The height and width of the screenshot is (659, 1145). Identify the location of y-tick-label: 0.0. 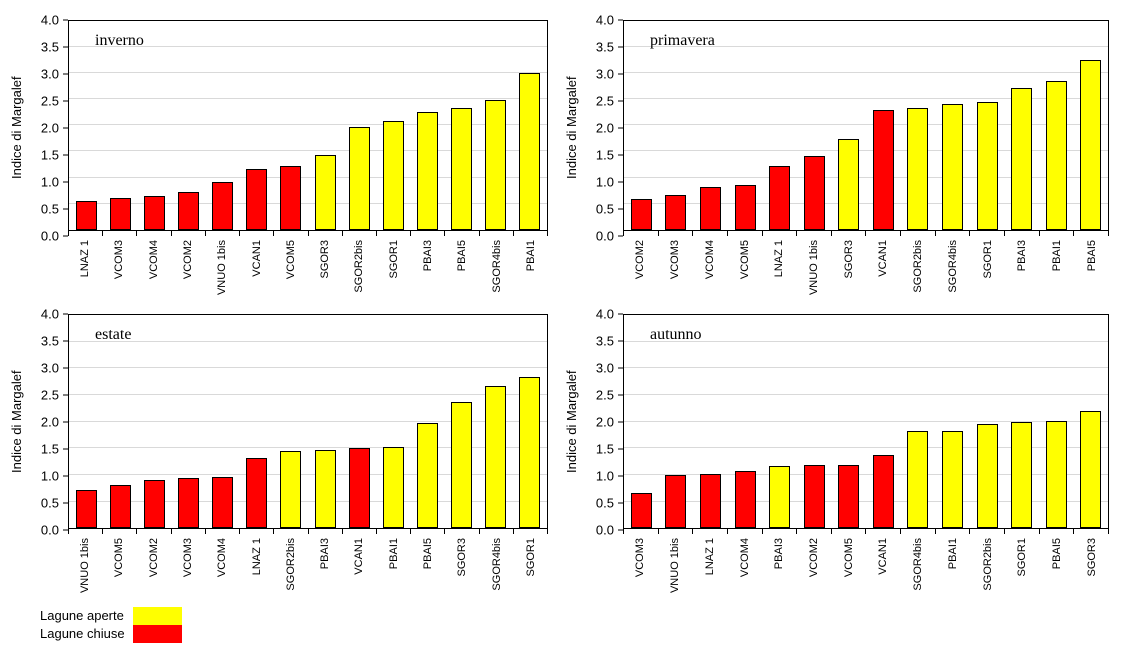
(604, 236).